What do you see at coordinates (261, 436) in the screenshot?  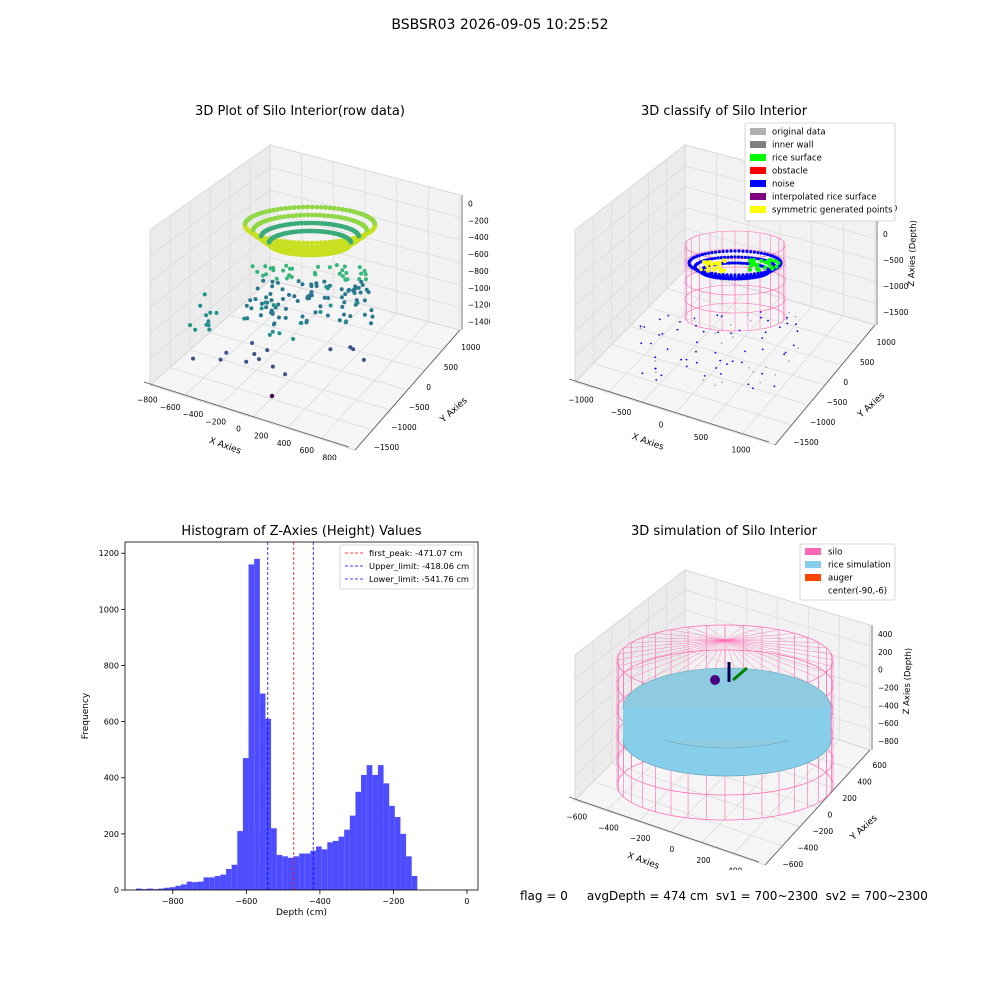 I see `x-tick-label: 200` at bounding box center [261, 436].